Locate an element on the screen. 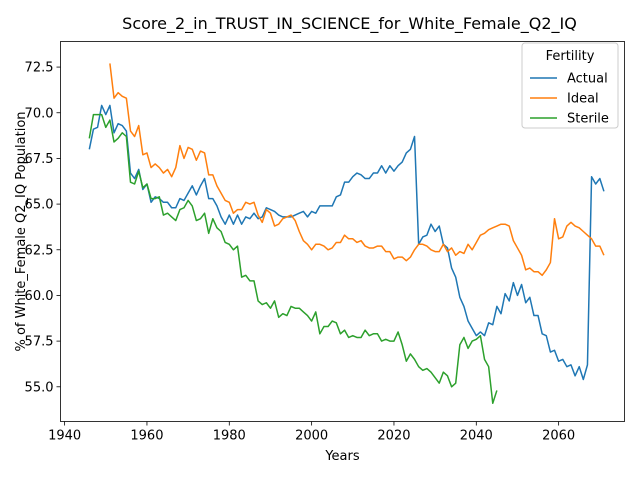  x-tick-label: 2000 is located at coordinates (311, 436).